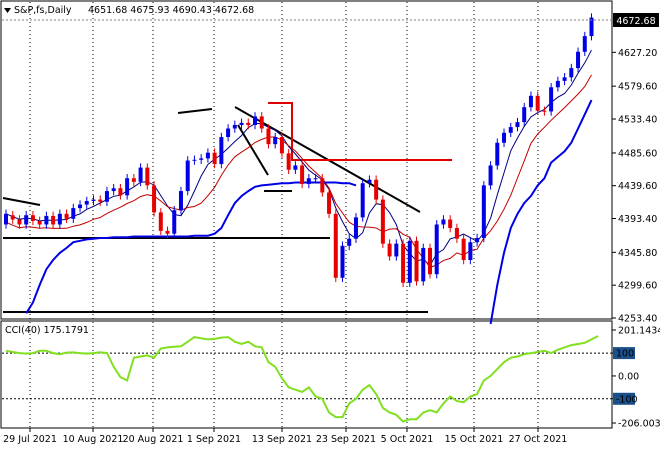 The image size is (660, 450). What do you see at coordinates (636, 378) in the screenshot?
I see `cci-axis: 201.1434 100 0.00 -100 -206.0037` at bounding box center [636, 378].